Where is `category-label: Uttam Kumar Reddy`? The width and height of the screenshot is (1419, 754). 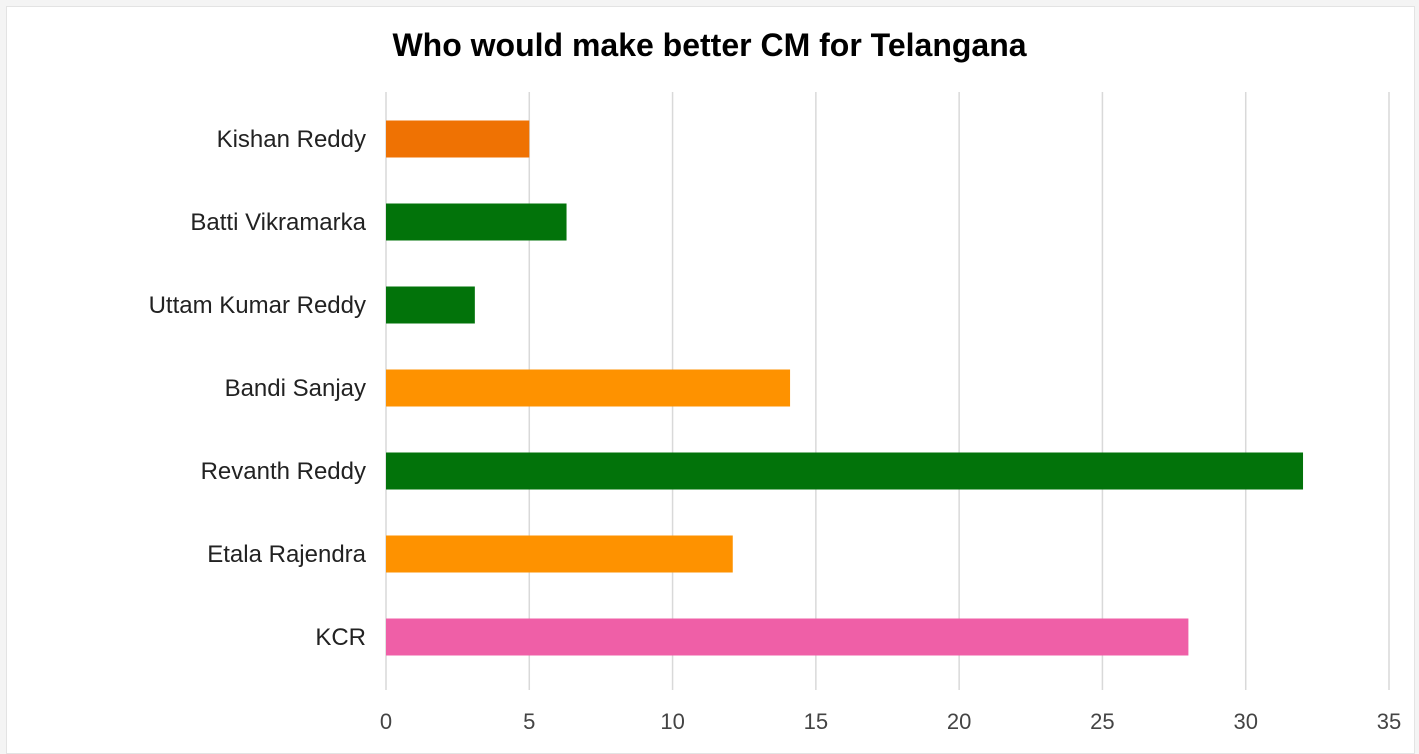 category-label: Uttam Kumar Reddy is located at coordinates (257, 305).